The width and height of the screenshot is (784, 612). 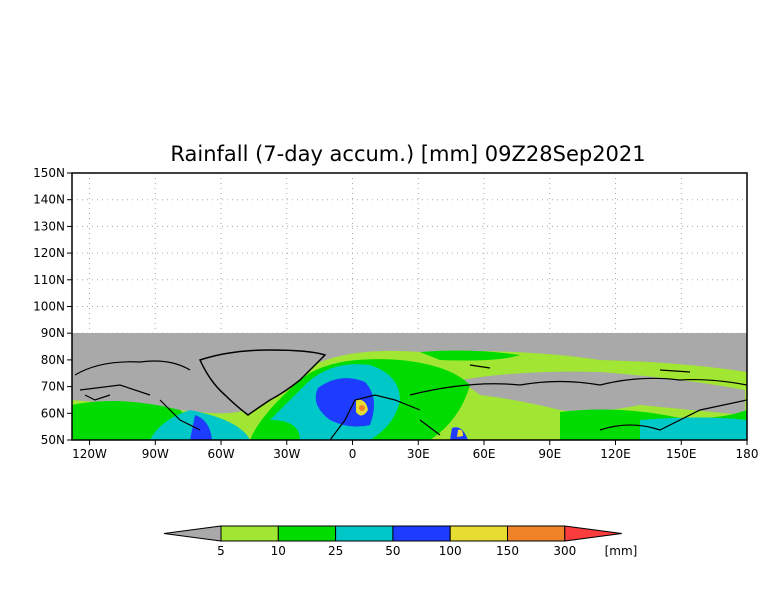 I want to click on y-tick-label: 140N, so click(x=49, y=200).